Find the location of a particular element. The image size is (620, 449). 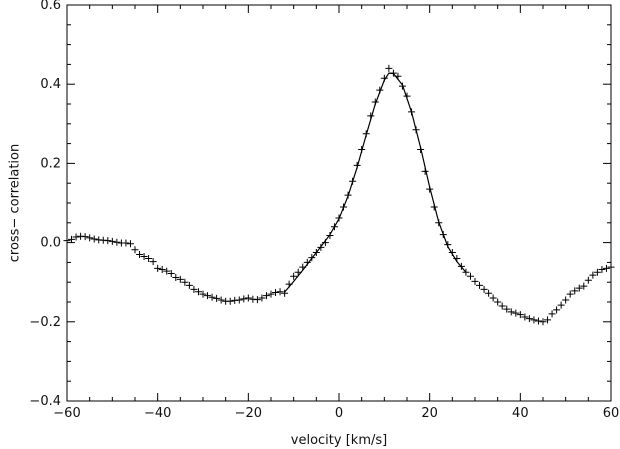

x-tick-label: 20 is located at coordinates (429, 413).